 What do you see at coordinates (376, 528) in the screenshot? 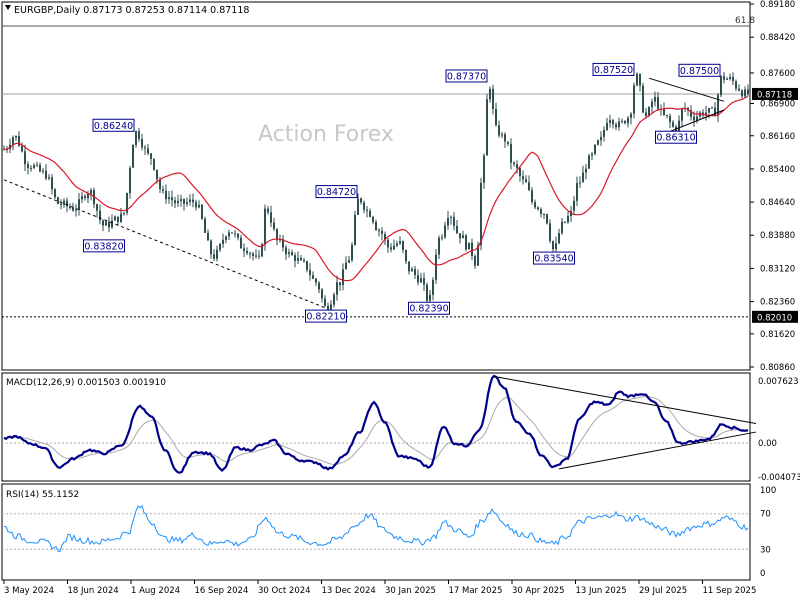
I see `rsi-line` at bounding box center [376, 528].